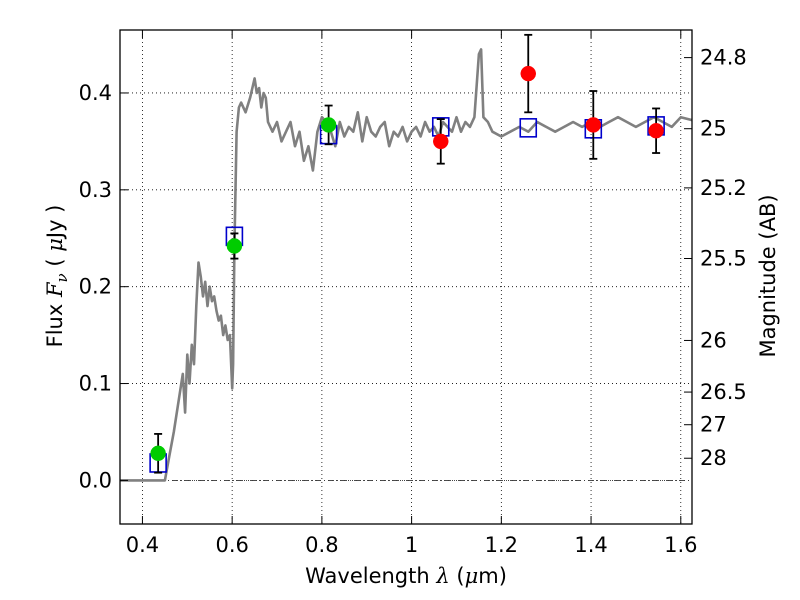 The height and width of the screenshot is (600, 800). I want to click on y2-tick-label: 28, so click(713, 458).